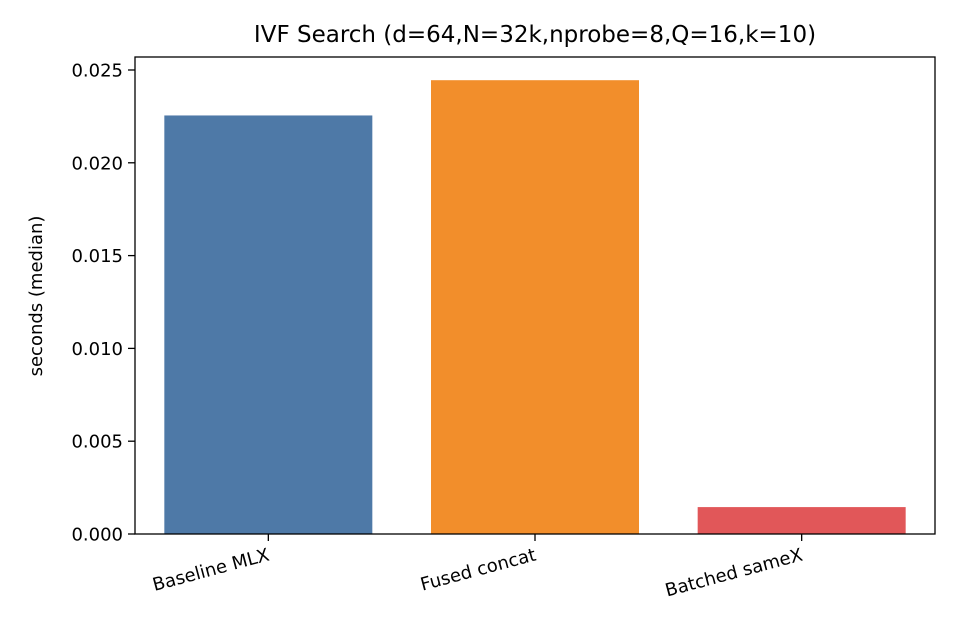 The height and width of the screenshot is (640, 960). I want to click on y-tick-label: 0.000, so click(97, 535).